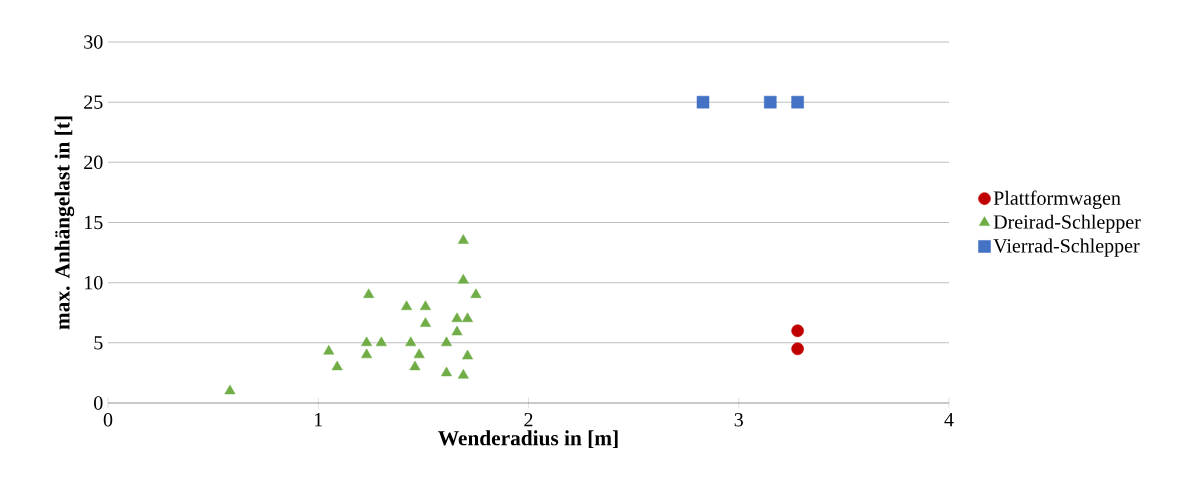 The width and height of the screenshot is (1200, 487). I want to click on x-tick-label: 0, so click(108, 420).